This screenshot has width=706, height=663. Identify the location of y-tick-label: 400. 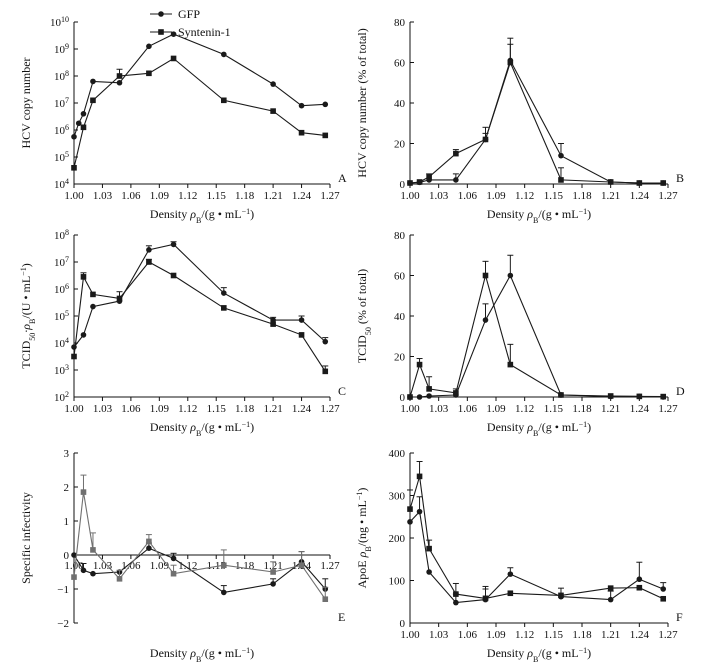
(397, 454).